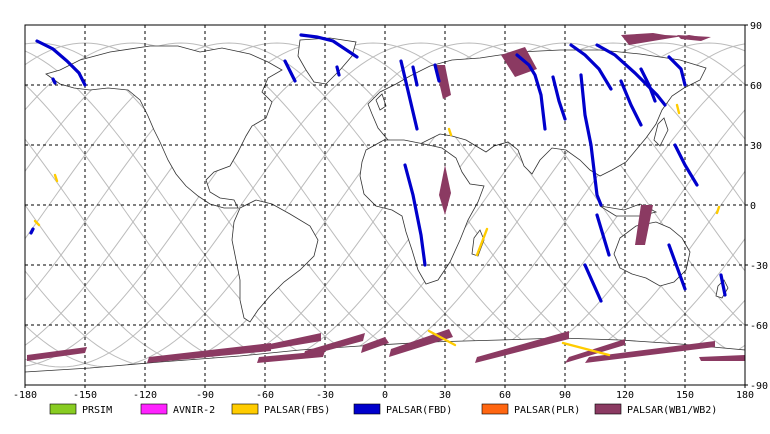 Image resolution: width=770 pixels, height=434 pixels. What do you see at coordinates (759, 386) in the screenshot?
I see `lat-tick-label: -90` at bounding box center [759, 386].